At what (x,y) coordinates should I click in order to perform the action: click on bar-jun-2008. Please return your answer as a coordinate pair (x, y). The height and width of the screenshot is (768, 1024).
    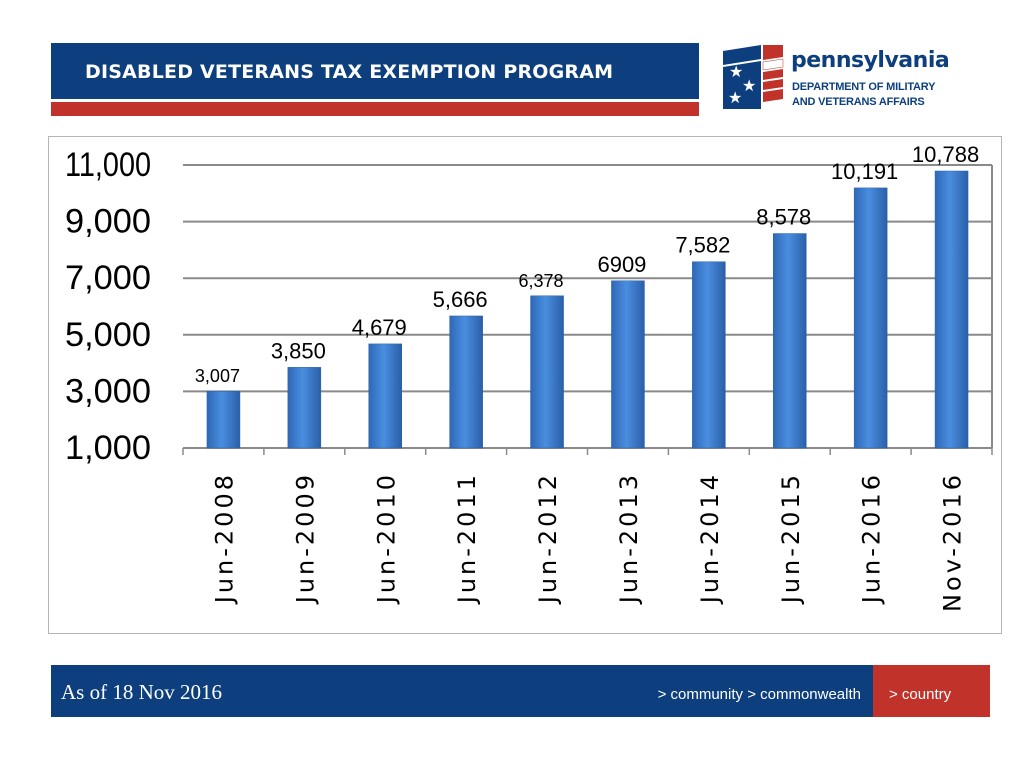
    Looking at the image, I should click on (223, 419).